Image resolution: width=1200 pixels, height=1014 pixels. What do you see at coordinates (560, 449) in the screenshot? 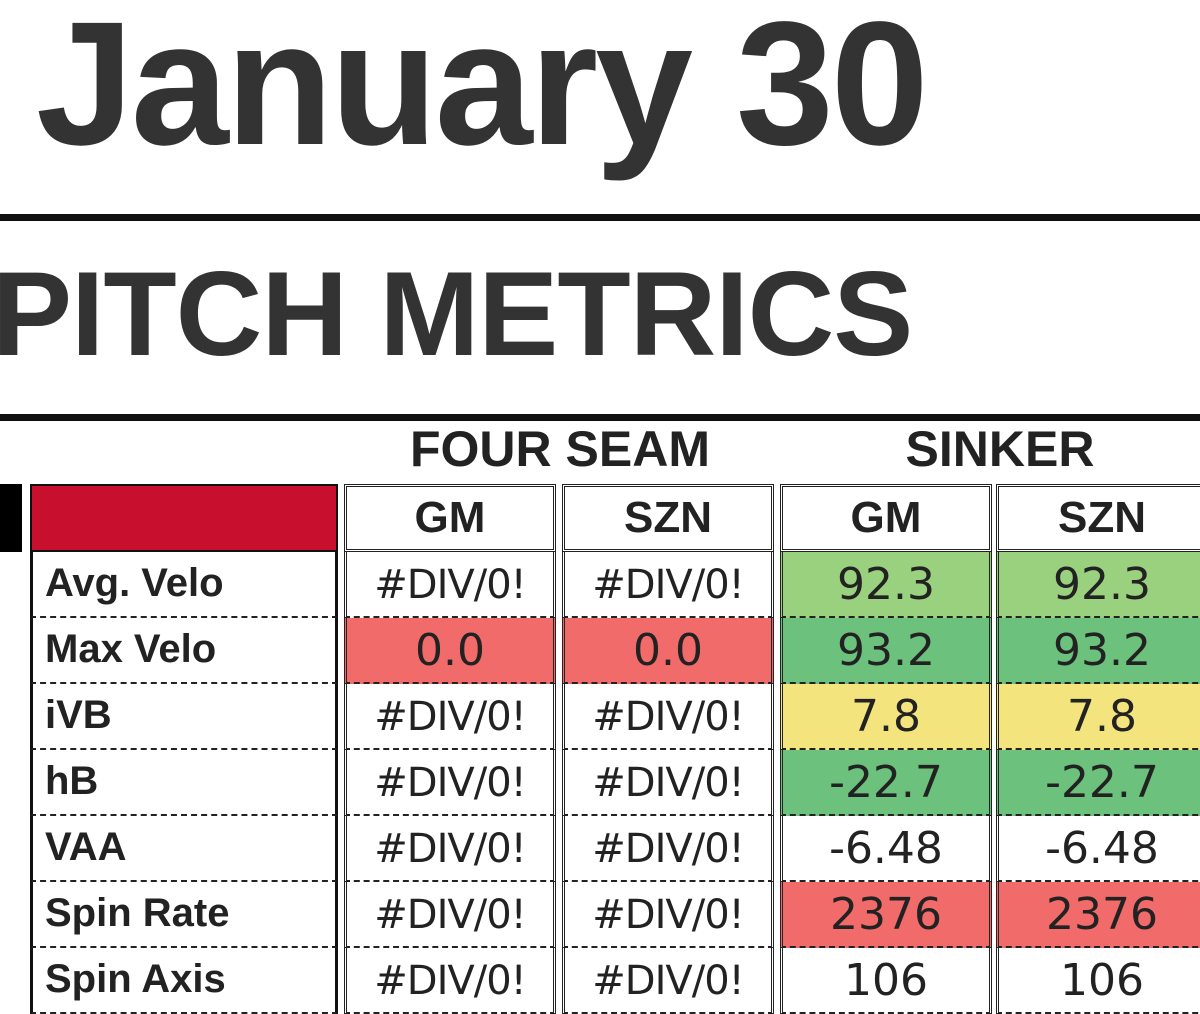
I see `group-header-four-seam: FOUR SEAM` at bounding box center [560, 449].